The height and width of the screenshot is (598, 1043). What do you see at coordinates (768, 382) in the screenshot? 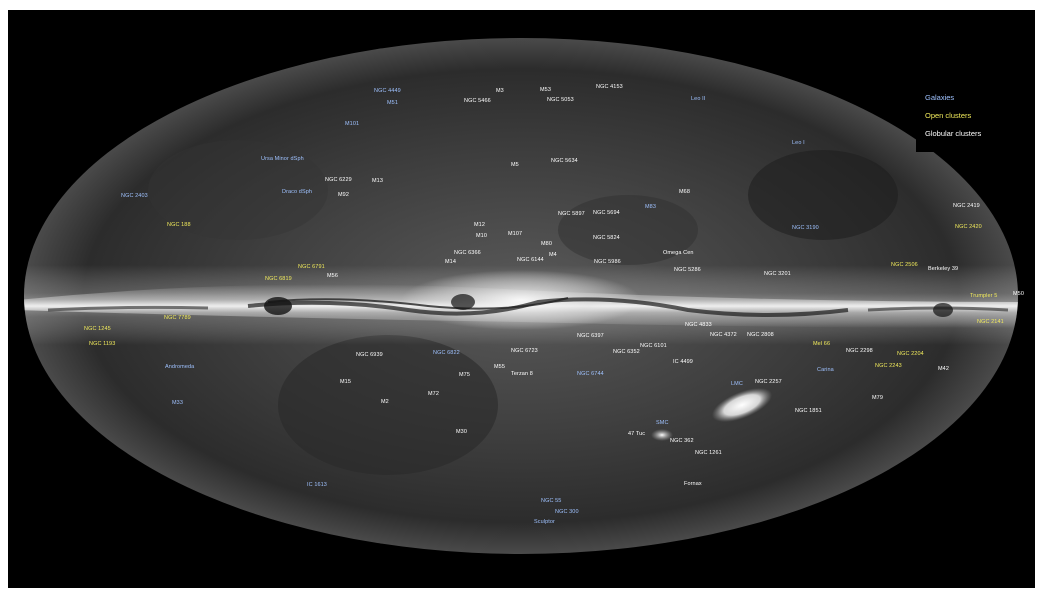
I see `label-ngc2257: NGC 2257` at bounding box center [768, 382].